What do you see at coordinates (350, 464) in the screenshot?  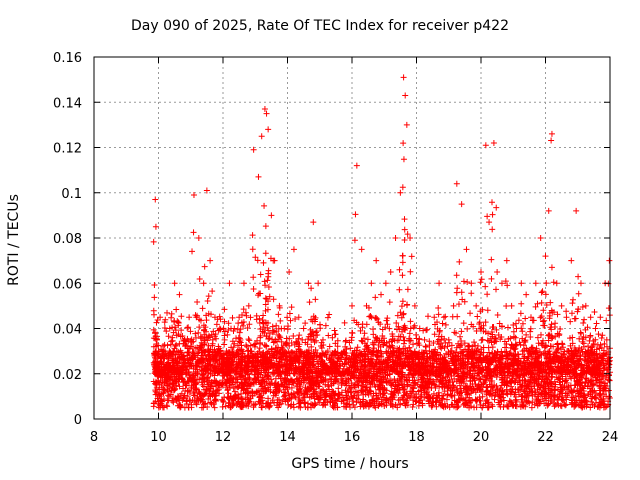 I see `x-axis-label: GPS time / hours` at bounding box center [350, 464].